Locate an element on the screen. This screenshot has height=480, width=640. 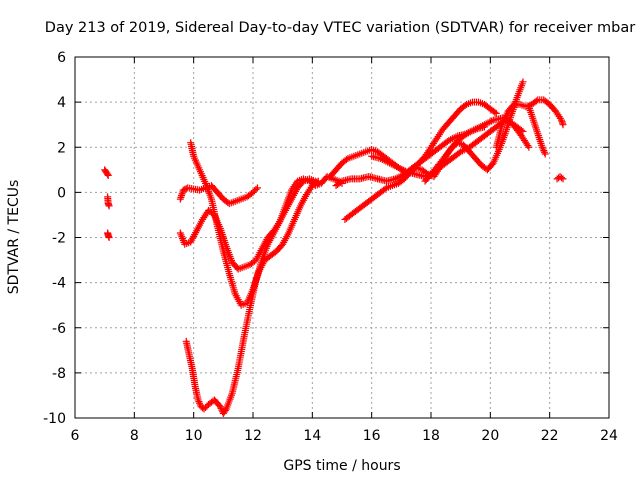
x-tick-label: 18 is located at coordinates (431, 436).